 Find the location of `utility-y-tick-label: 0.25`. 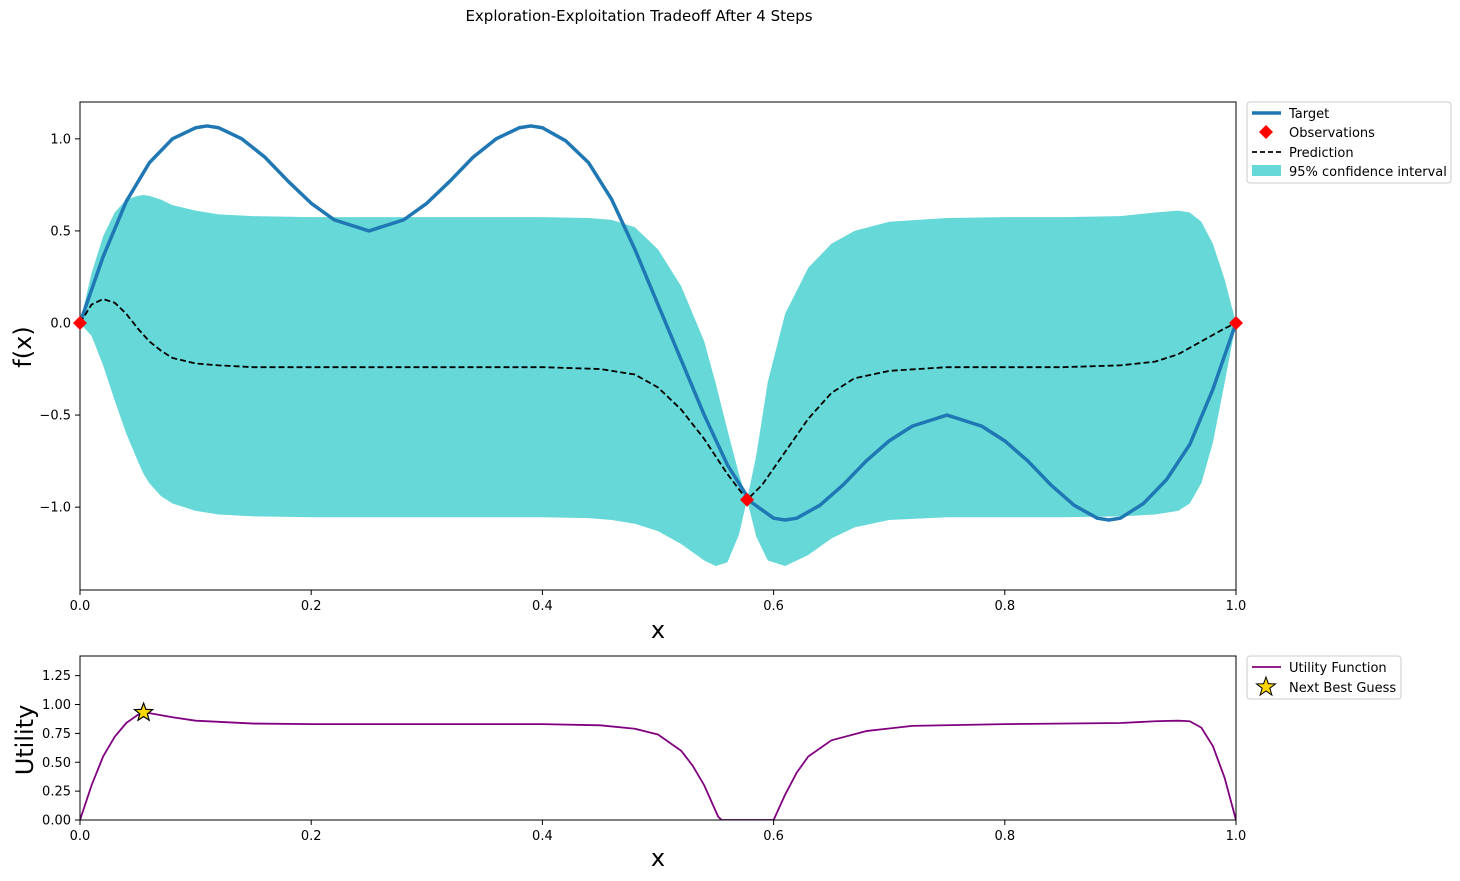

utility-y-tick-label: 0.25 is located at coordinates (56, 792).